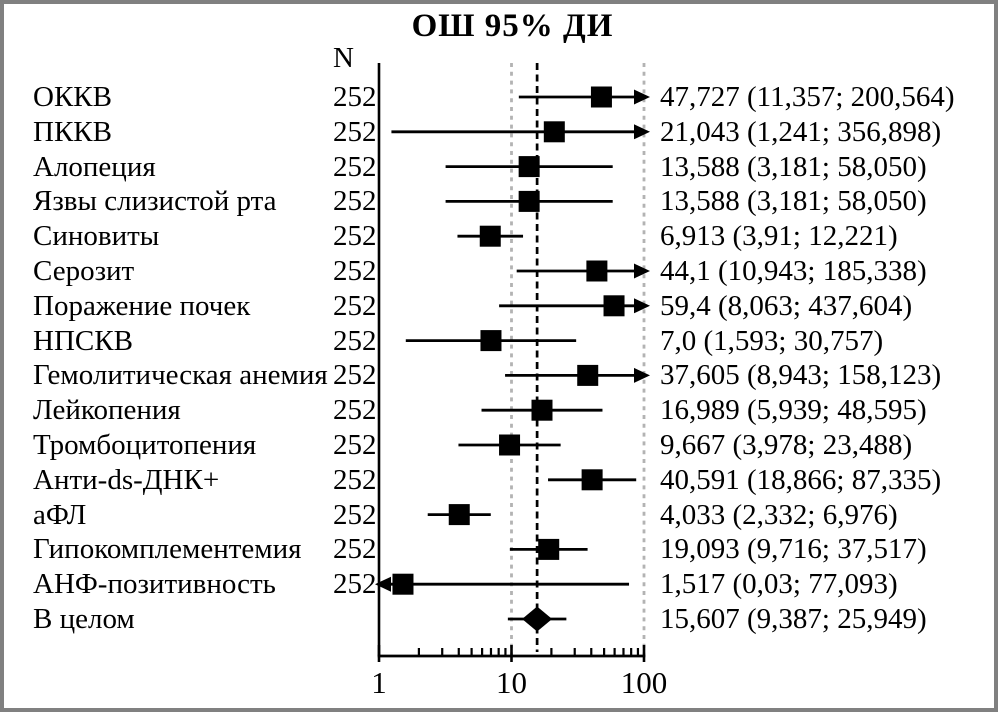 This screenshot has height=712, width=998. What do you see at coordinates (145, 445) in the screenshot?
I see `row-label: Тромбоцитопения` at bounding box center [145, 445].